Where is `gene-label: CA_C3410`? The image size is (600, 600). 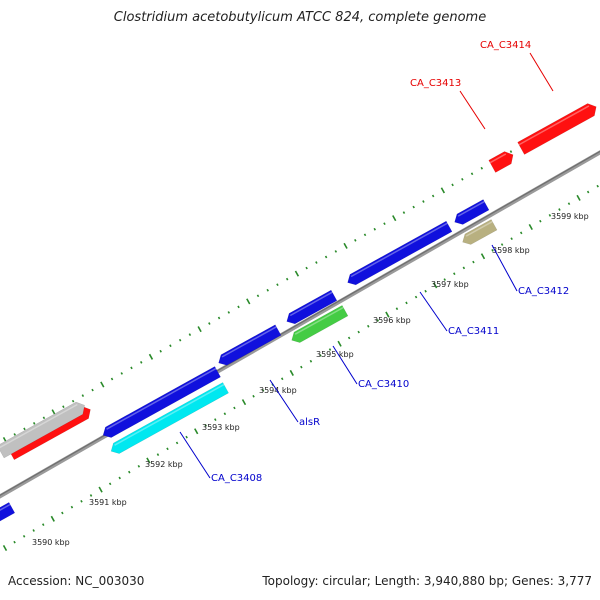
gene-label: CA_C3410 is located at coordinates (383, 384).